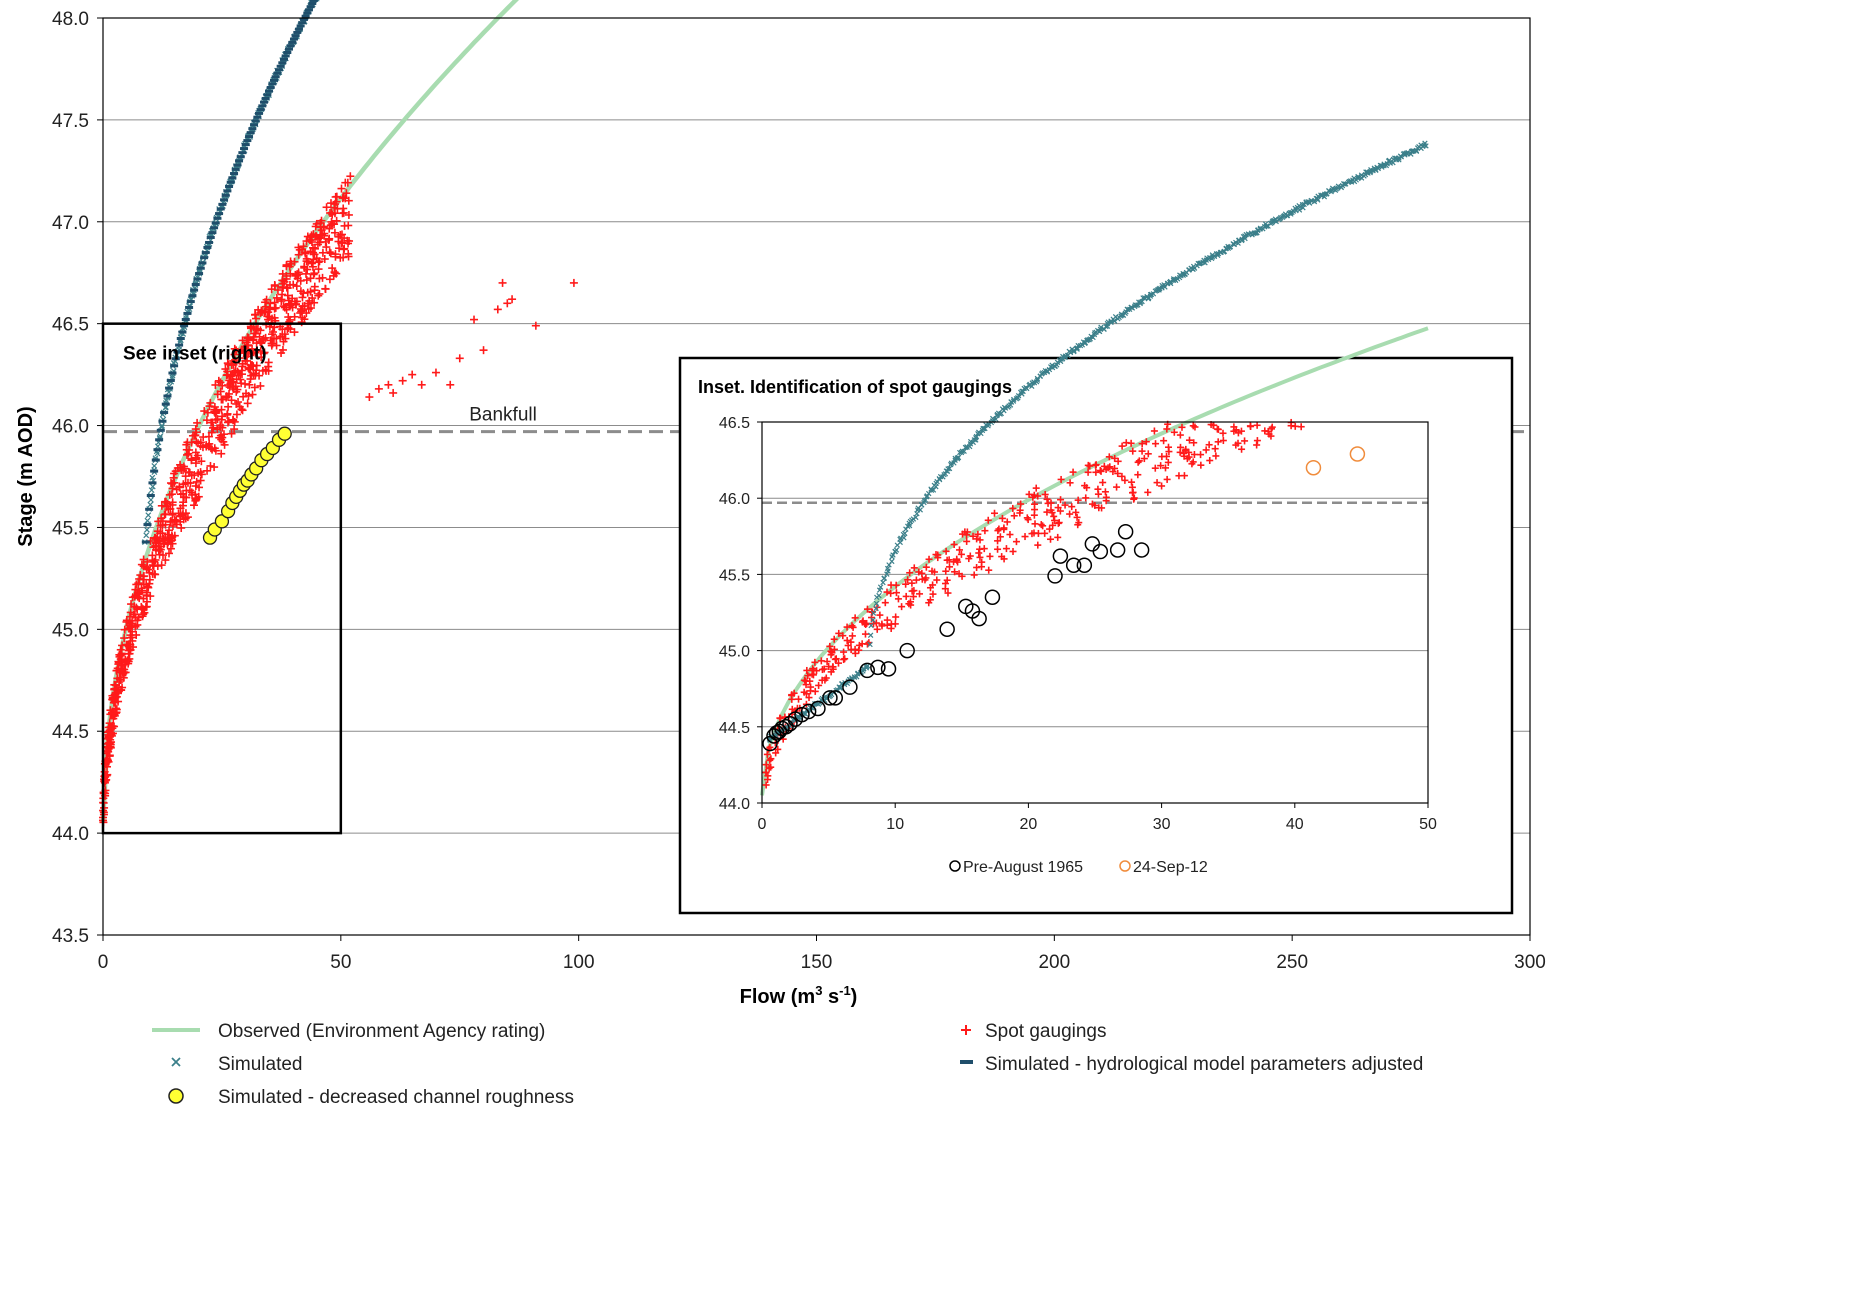  Describe the element at coordinates (348, 1031) in the screenshot. I see `legend-item-observed: Observed (Environment Agency rating)` at that location.